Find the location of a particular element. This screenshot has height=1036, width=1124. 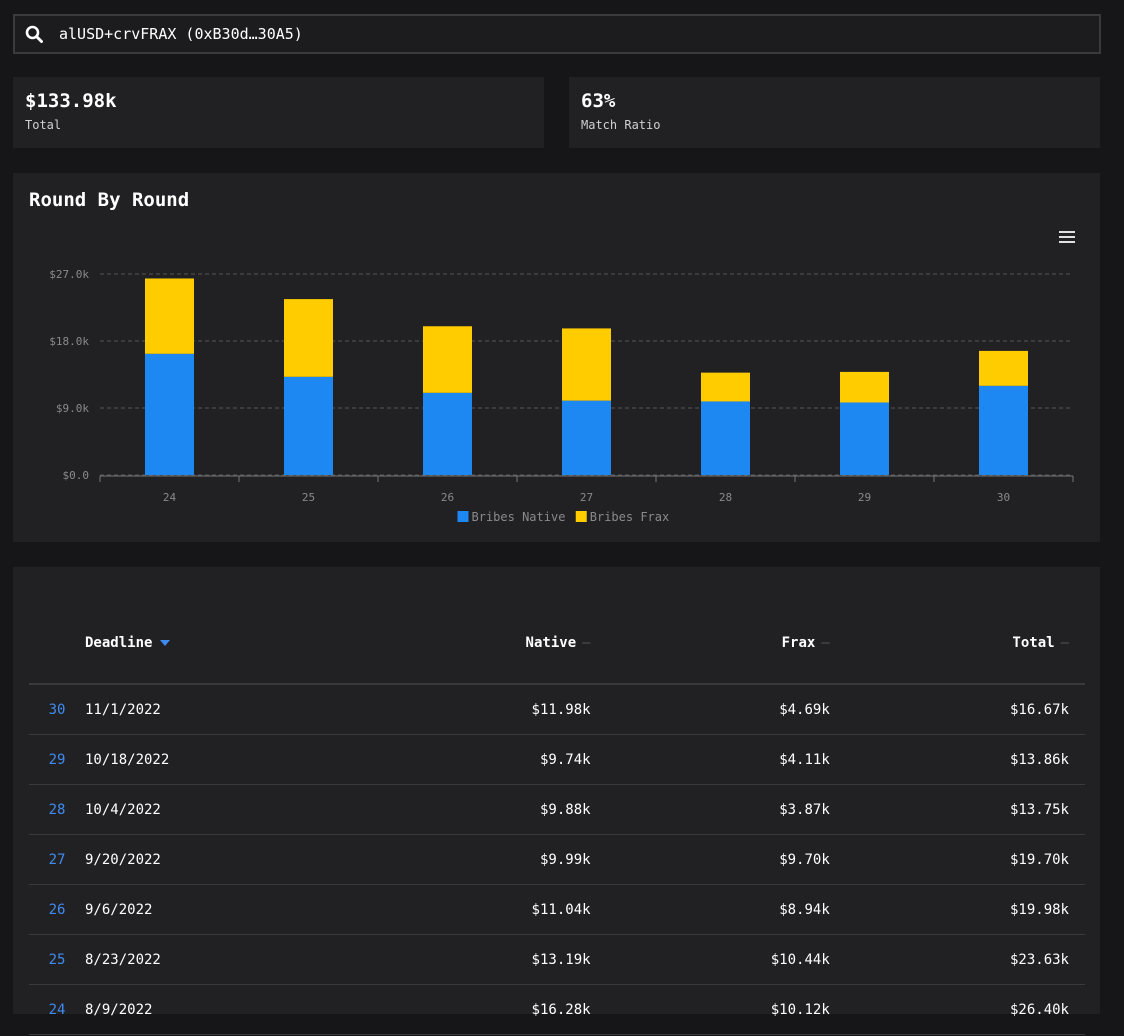

legend-swatch-frax is located at coordinates (581, 516).